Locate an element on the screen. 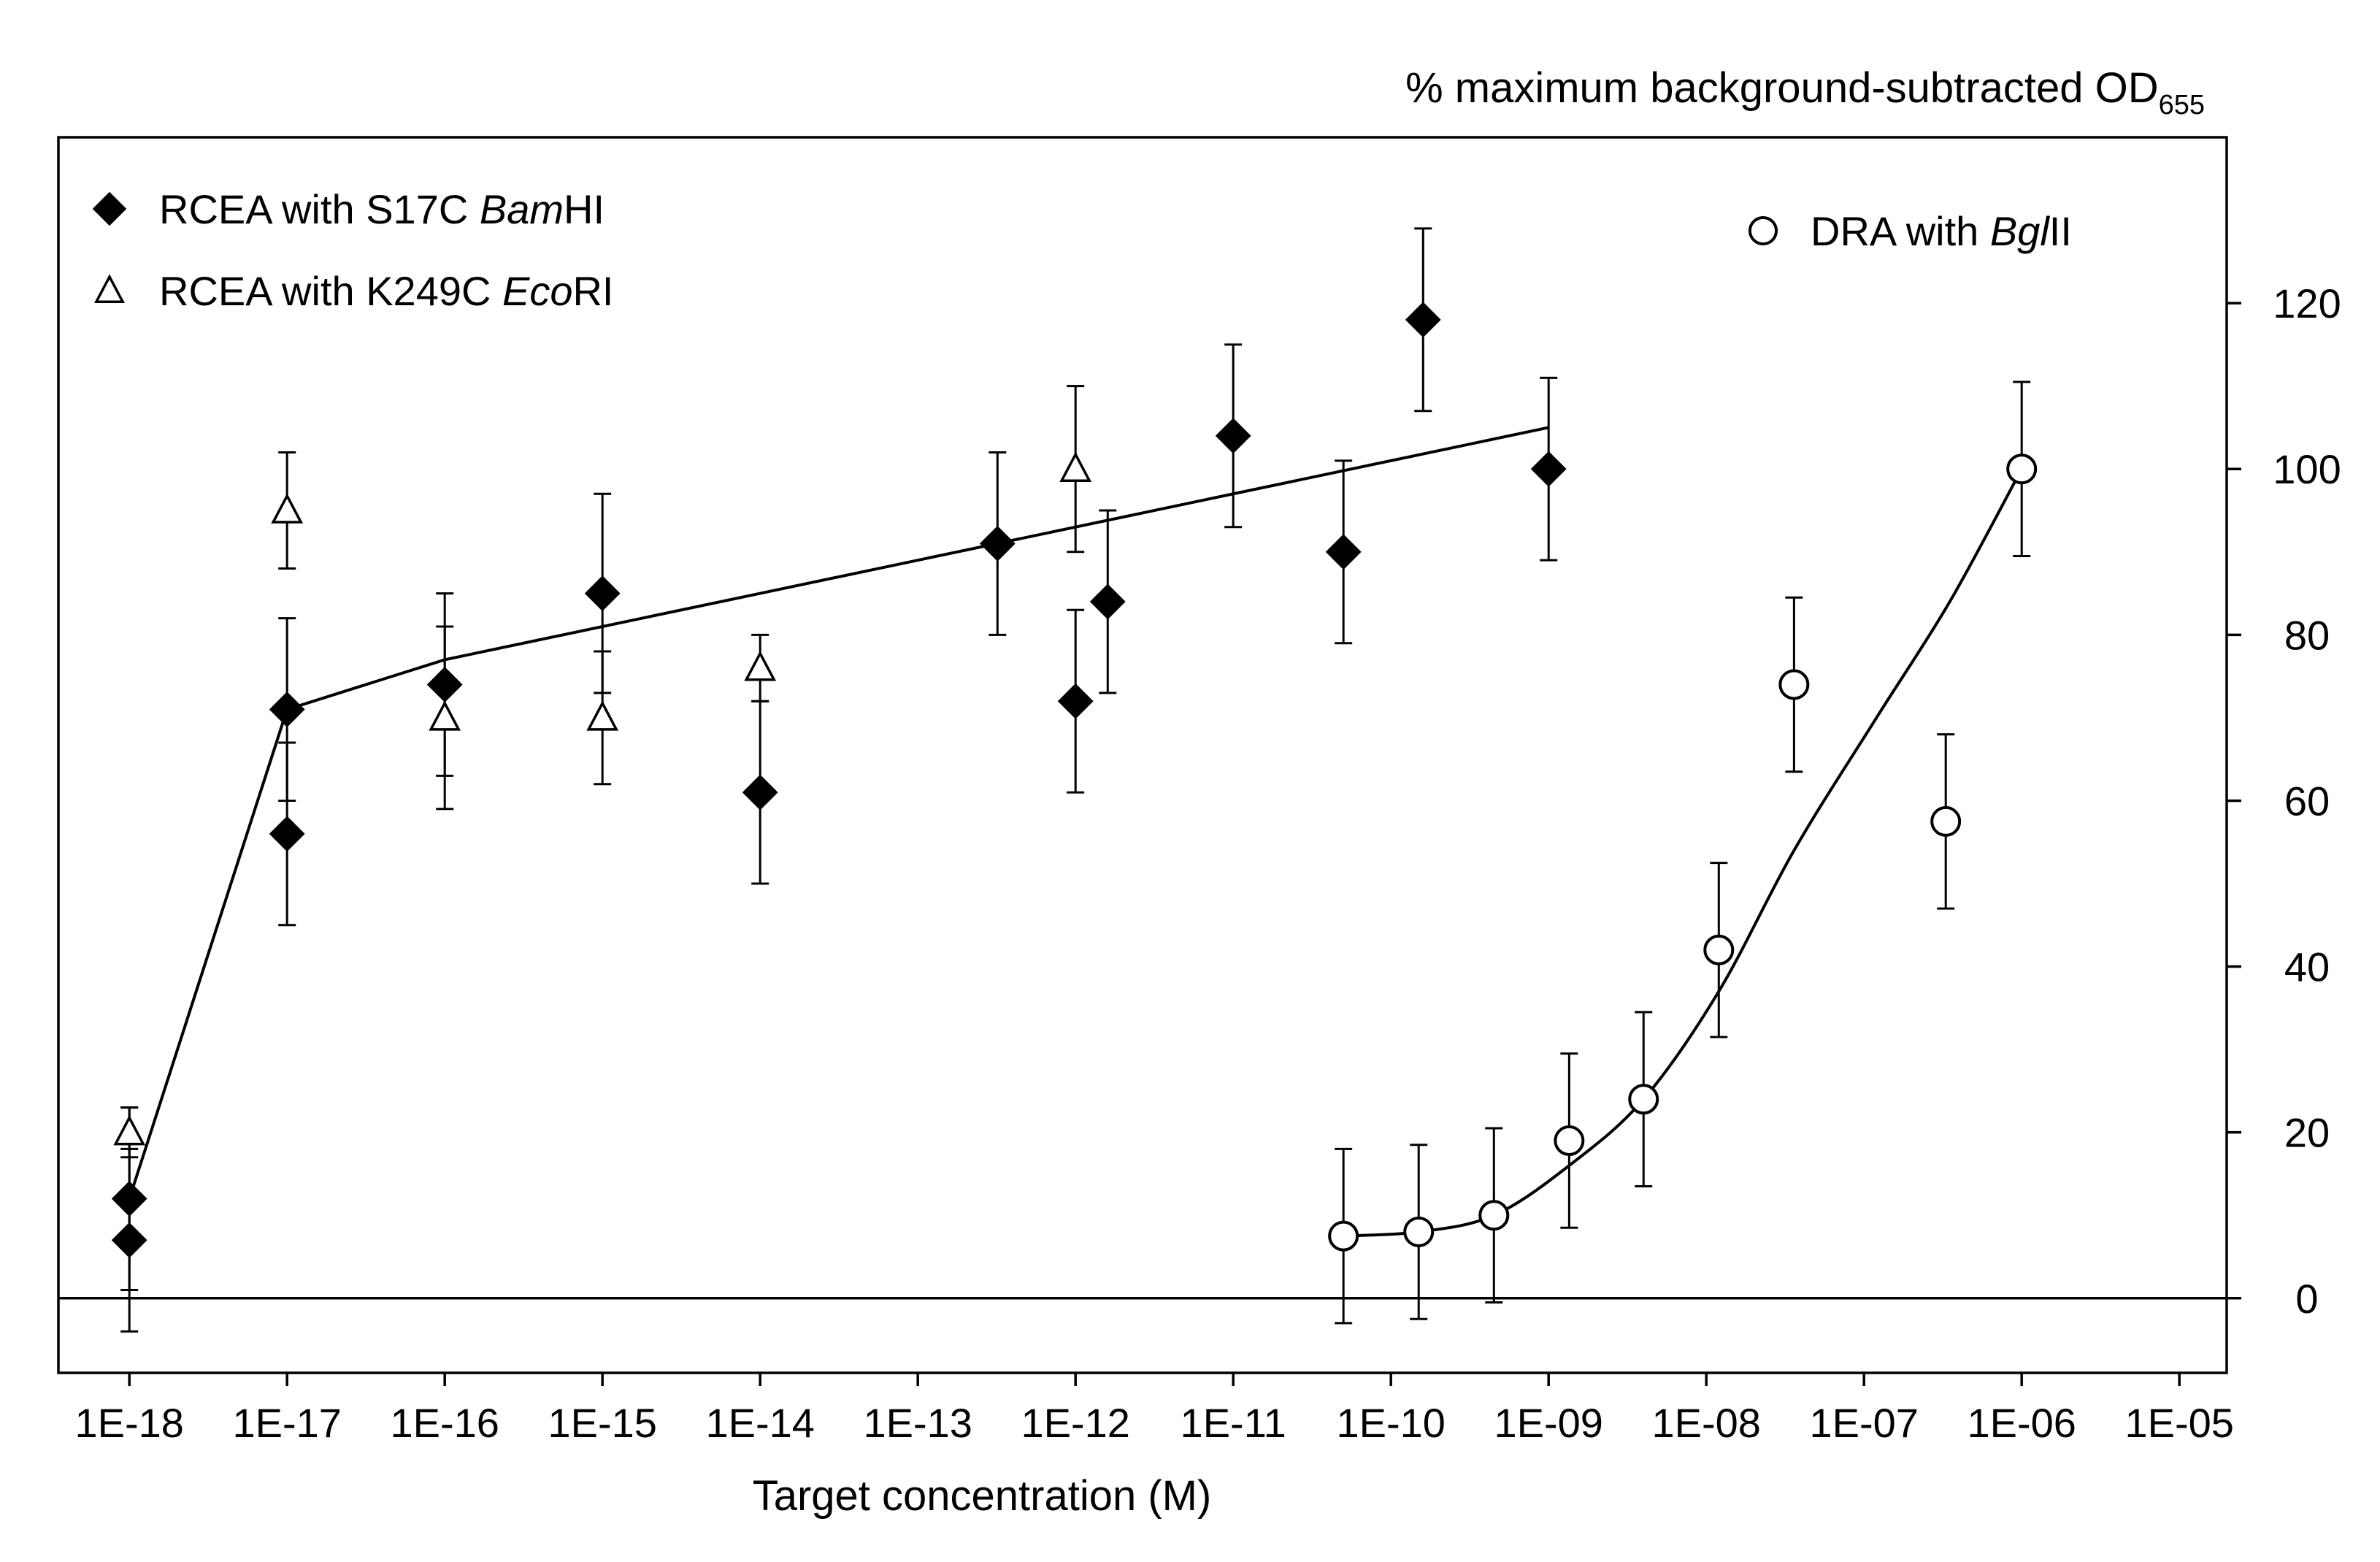 This screenshot has width=2380, height=1562. y-tick-label: 100 is located at coordinates (2307, 469).